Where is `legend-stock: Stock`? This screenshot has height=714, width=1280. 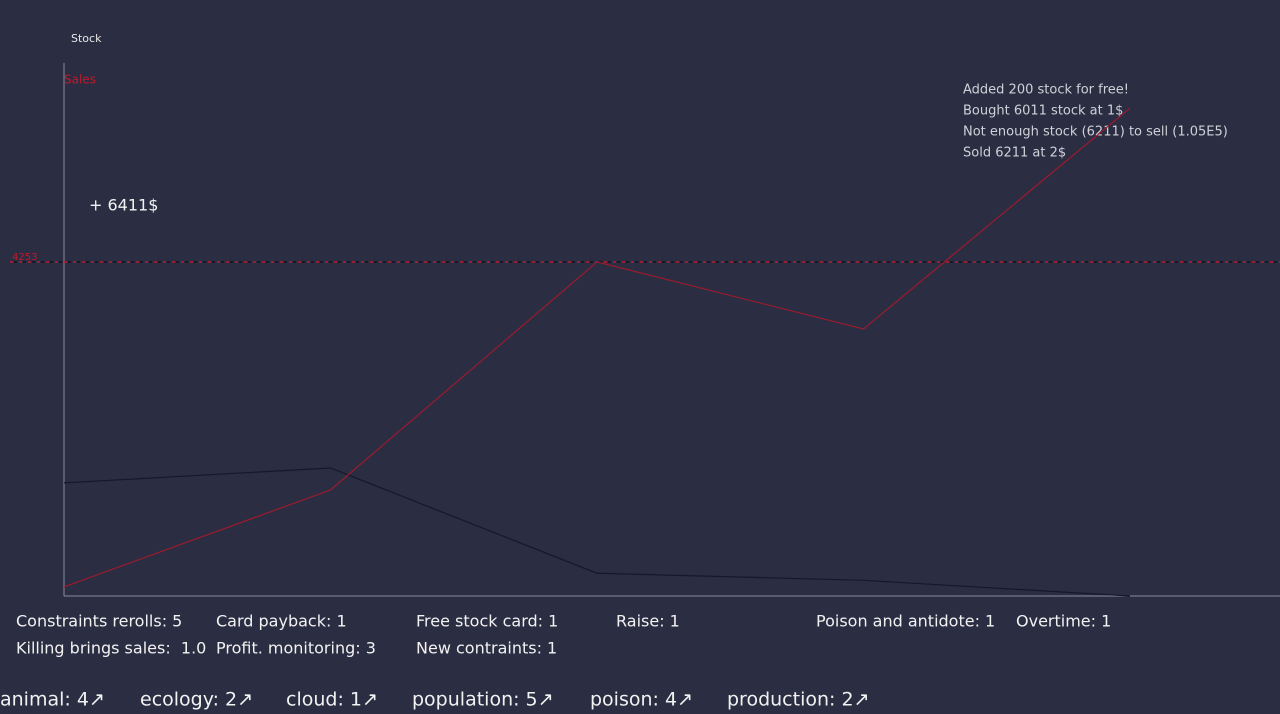 legend-stock: Stock is located at coordinates (86, 38).